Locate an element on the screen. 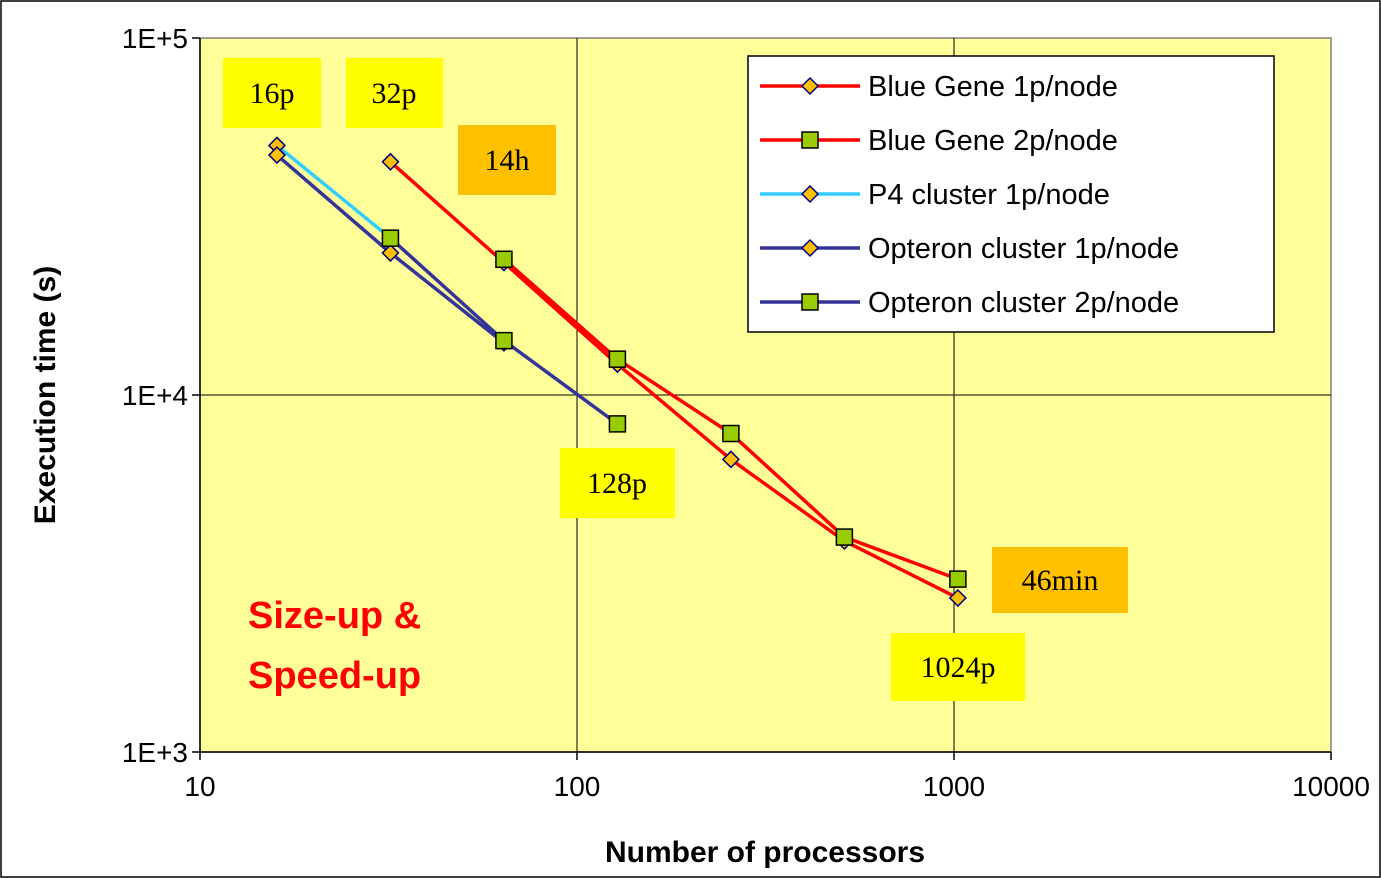  annotation-14h: 14h is located at coordinates (507, 160).